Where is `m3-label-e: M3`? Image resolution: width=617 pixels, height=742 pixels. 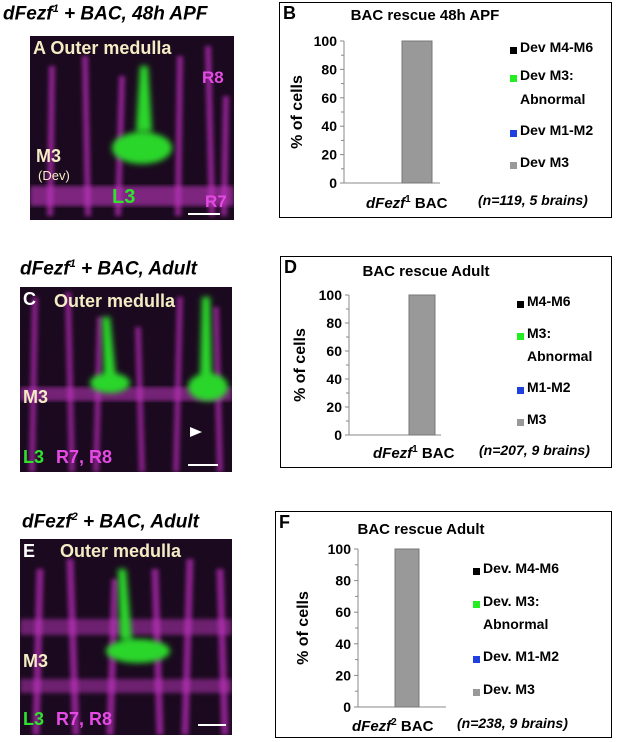 m3-label-e: M3 is located at coordinates (36, 661).